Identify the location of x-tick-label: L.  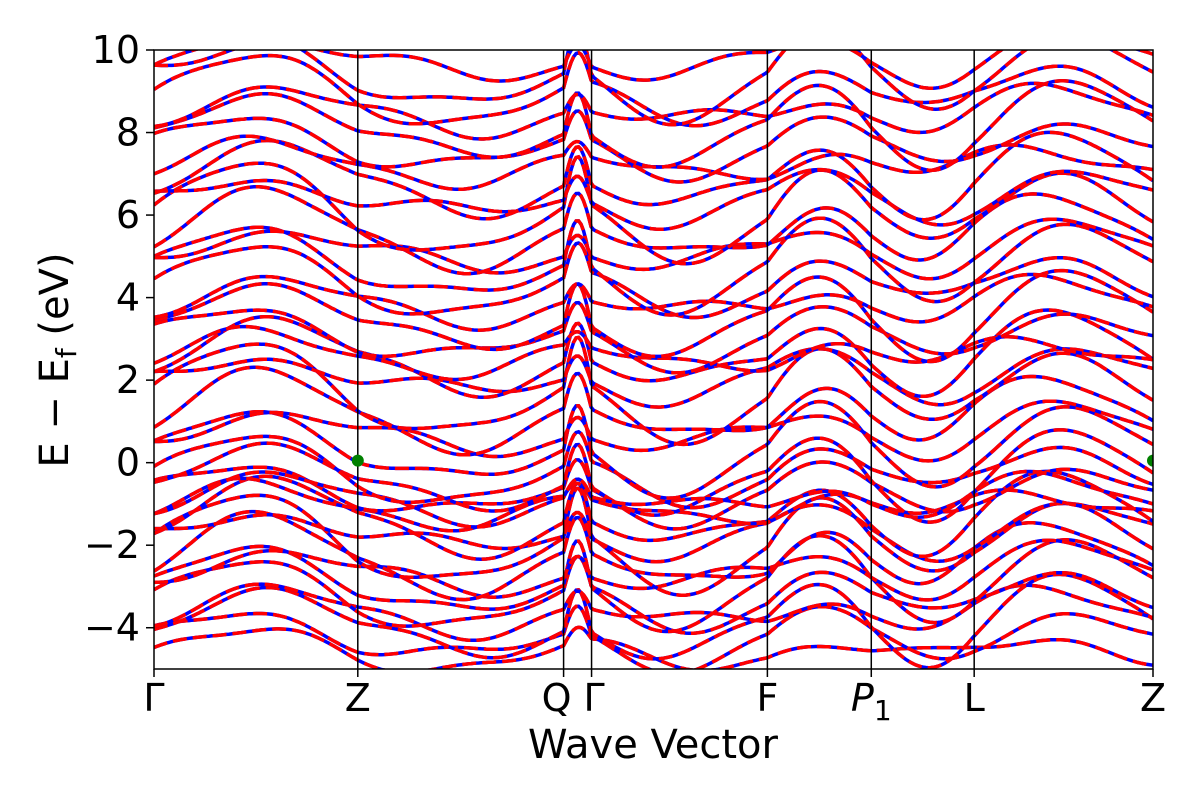
(974, 698).